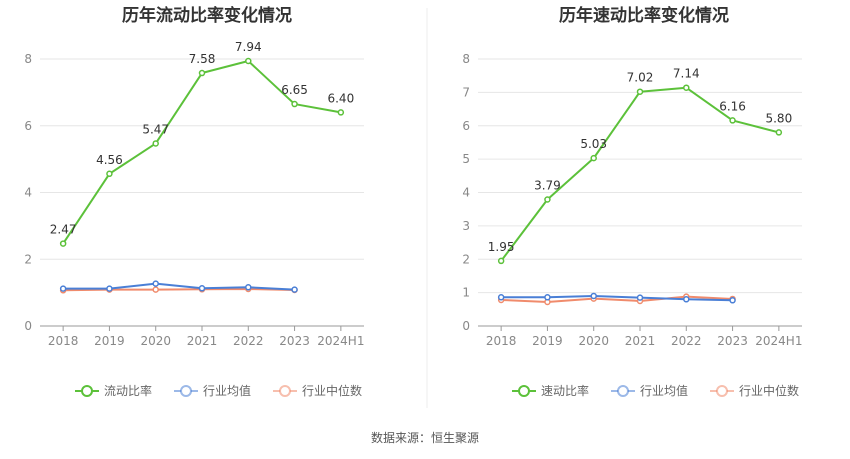  What do you see at coordinates (640, 78) in the screenshot?
I see `data-label: 7.02` at bounding box center [640, 78].